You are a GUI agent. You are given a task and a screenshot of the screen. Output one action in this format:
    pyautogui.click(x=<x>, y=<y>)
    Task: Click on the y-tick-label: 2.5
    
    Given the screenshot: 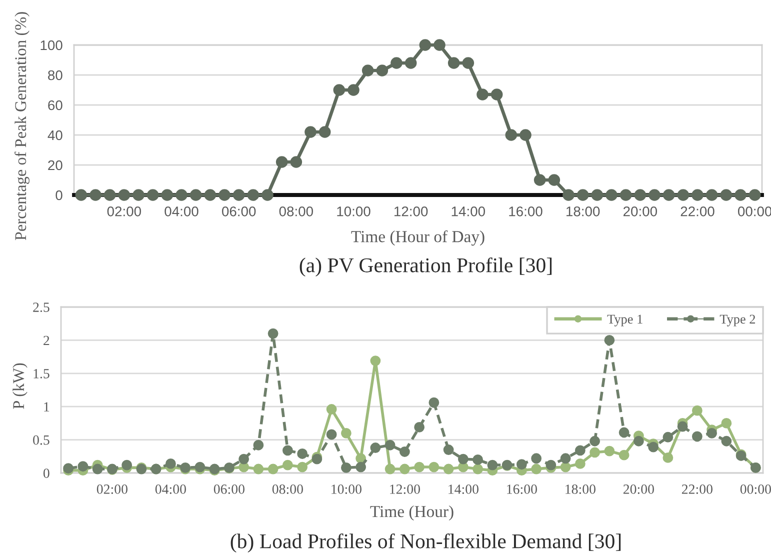 What is the action you would take?
    pyautogui.click(x=41, y=307)
    